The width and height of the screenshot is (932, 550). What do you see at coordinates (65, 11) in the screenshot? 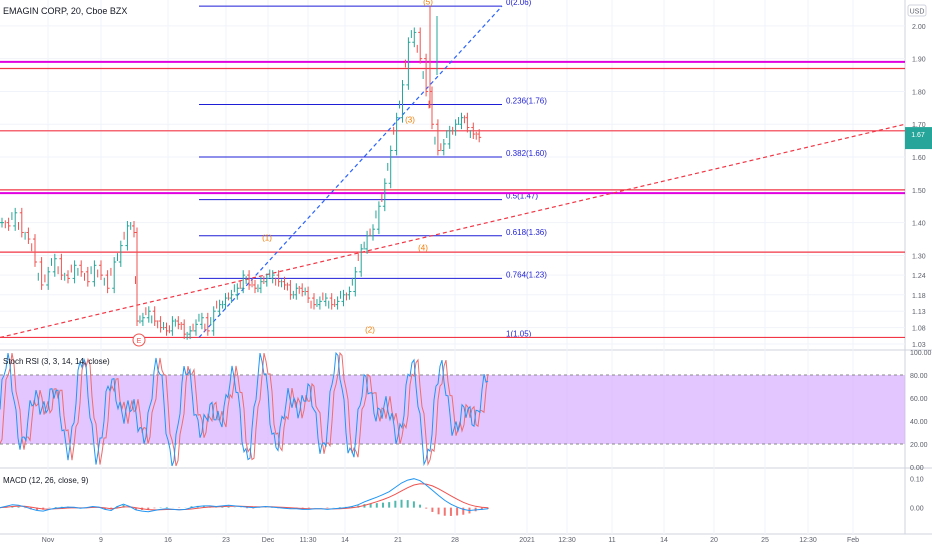
I see `chart-title: EMAGIN CORP, 20, Cboe BZX` at bounding box center [65, 11].